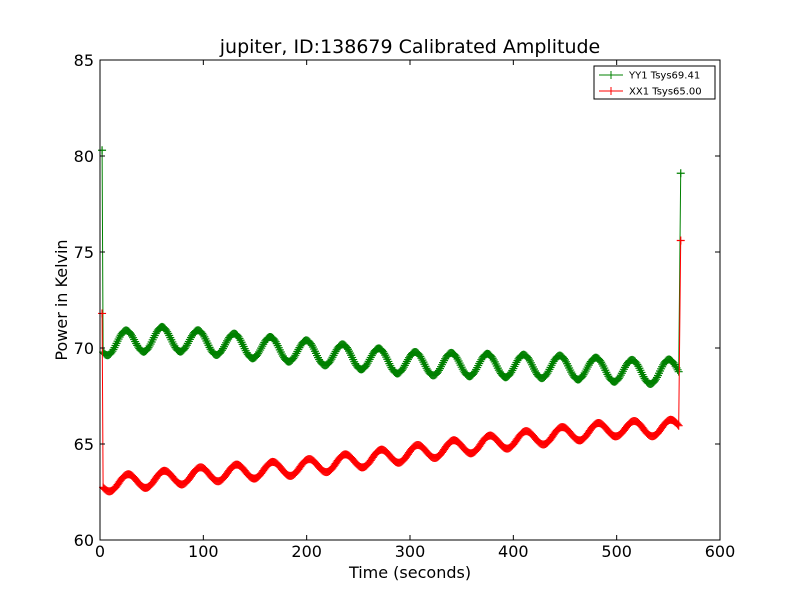 The image size is (800, 600). Describe the element at coordinates (665, 92) in the screenshot. I see `legend-label: XX1 Tsys65.00` at that location.